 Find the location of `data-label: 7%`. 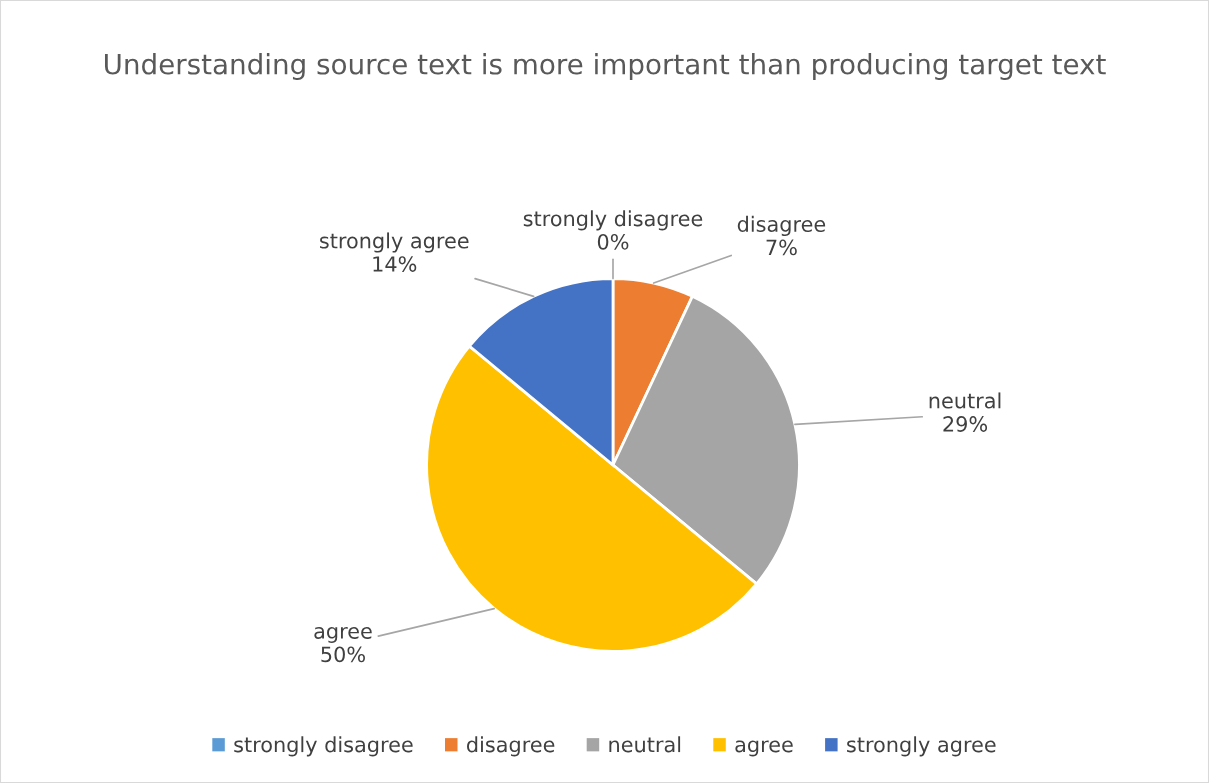

data-label: 7% is located at coordinates (781, 247).